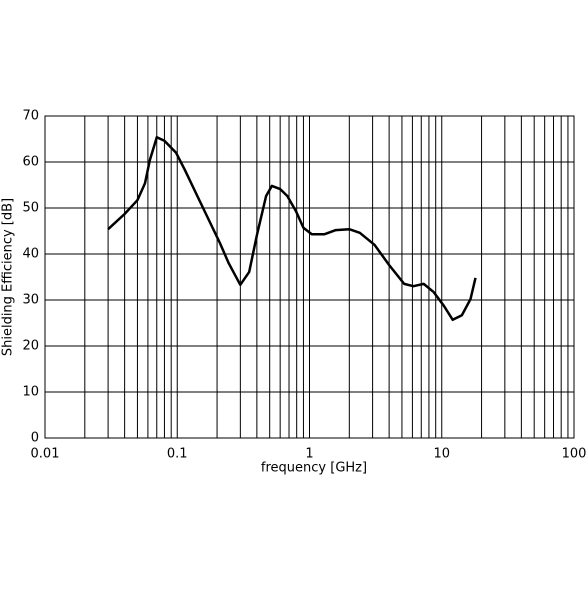  What do you see at coordinates (8, 277) in the screenshot?
I see `y-axis-label: Shielding Efficiency [dB]` at bounding box center [8, 277].